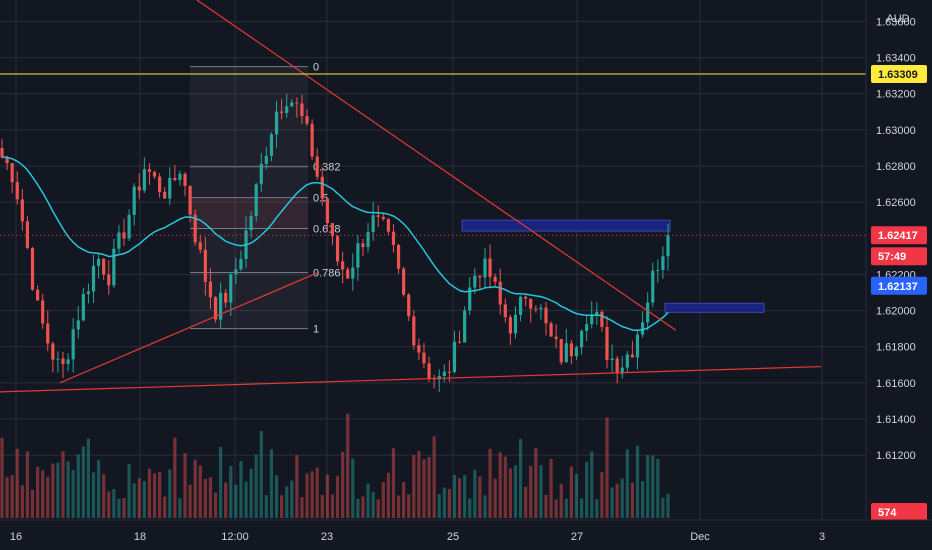 The image size is (932, 550). I want to click on supply-zone, so click(566, 225).